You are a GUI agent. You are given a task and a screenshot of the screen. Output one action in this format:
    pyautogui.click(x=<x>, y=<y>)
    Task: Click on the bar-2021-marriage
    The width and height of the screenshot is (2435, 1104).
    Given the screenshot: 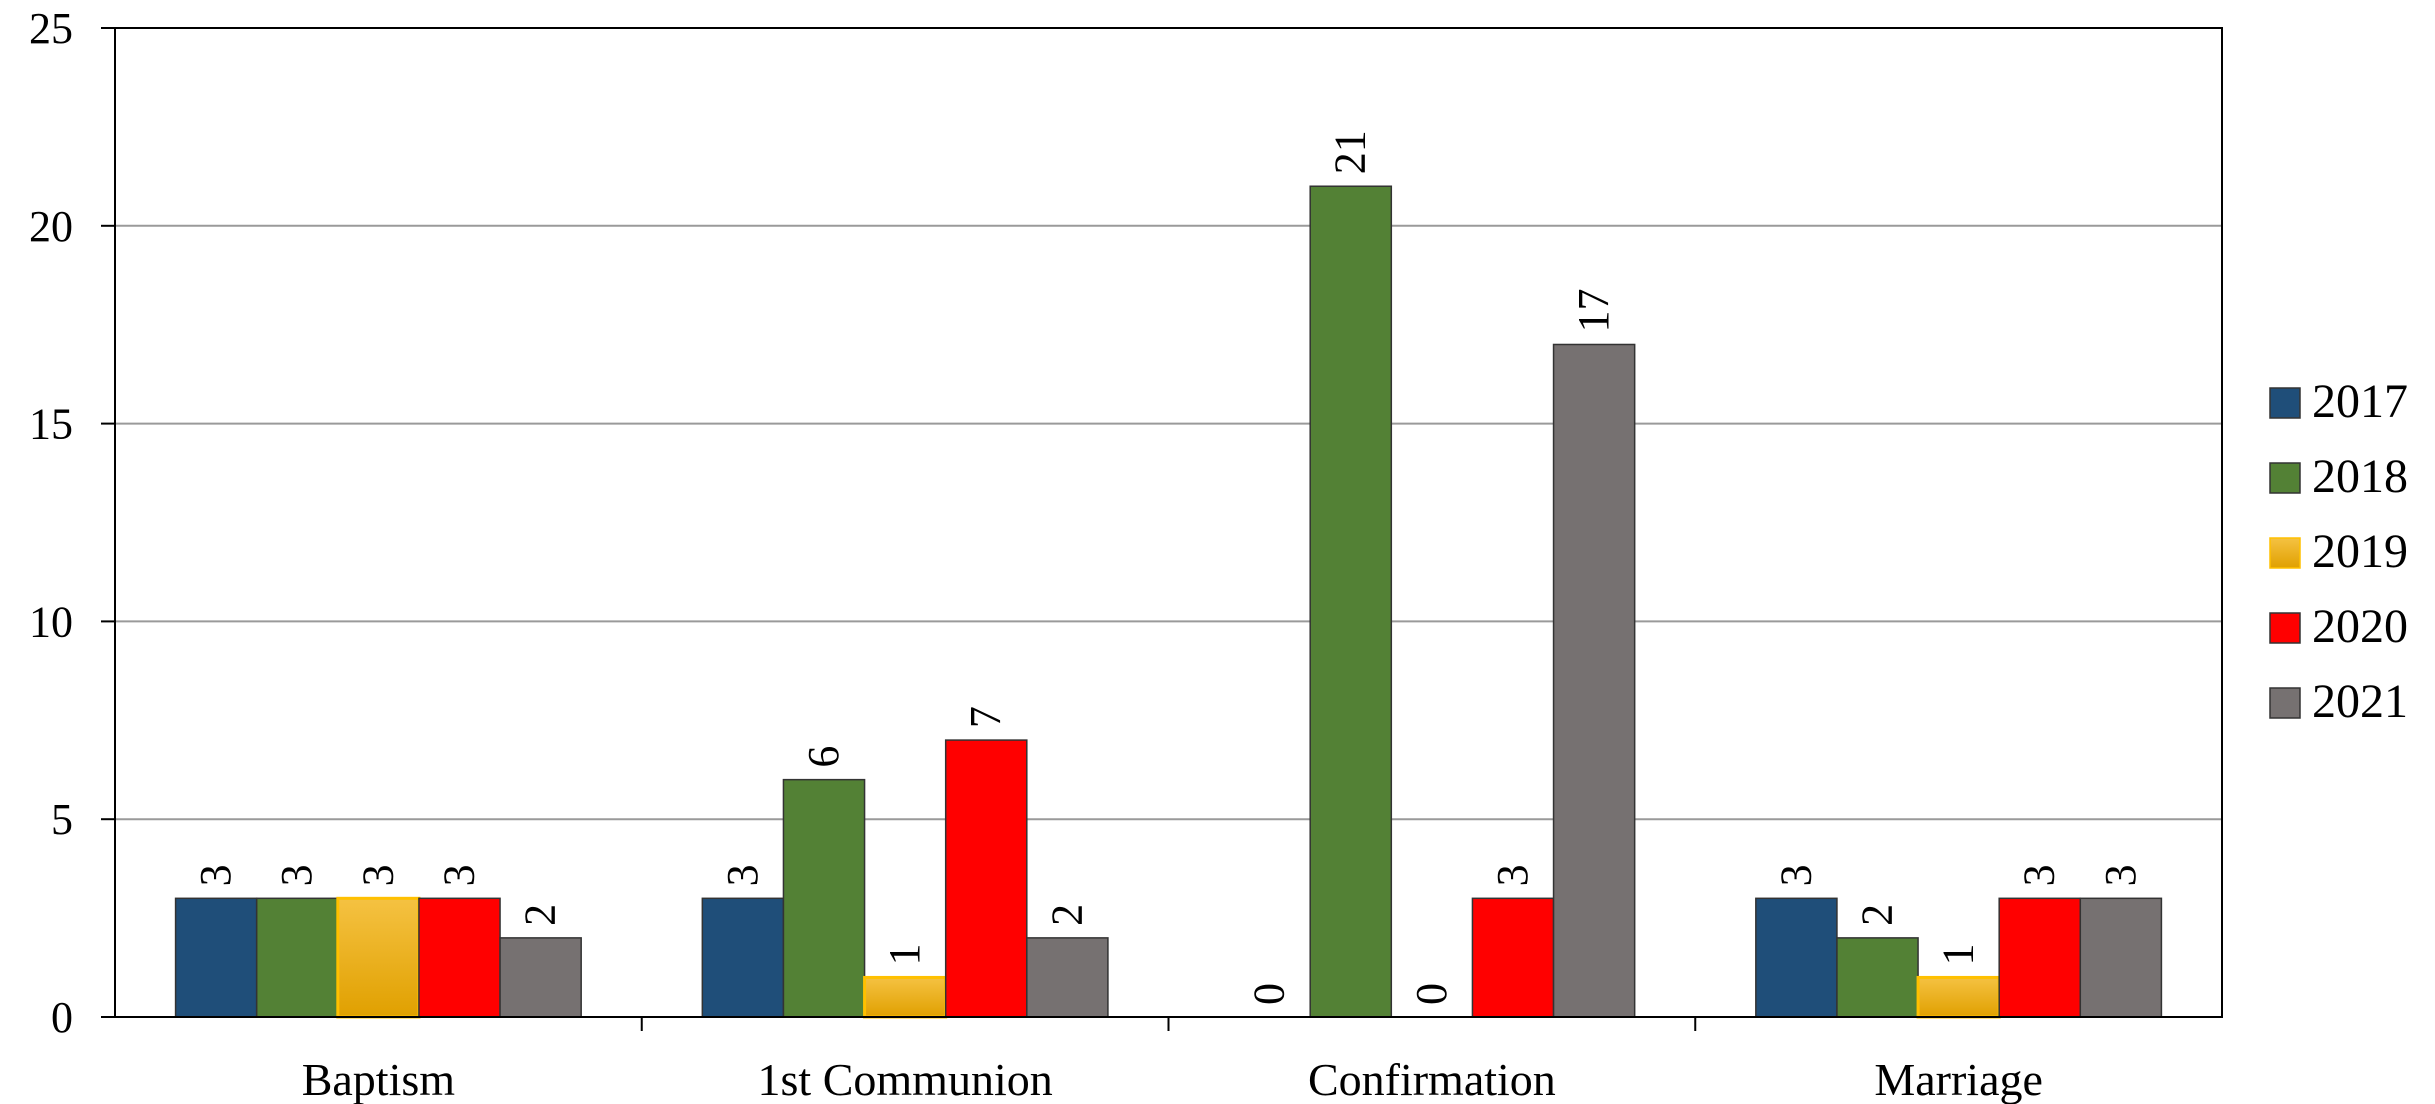 What is the action you would take?
    pyautogui.click(x=2121, y=957)
    